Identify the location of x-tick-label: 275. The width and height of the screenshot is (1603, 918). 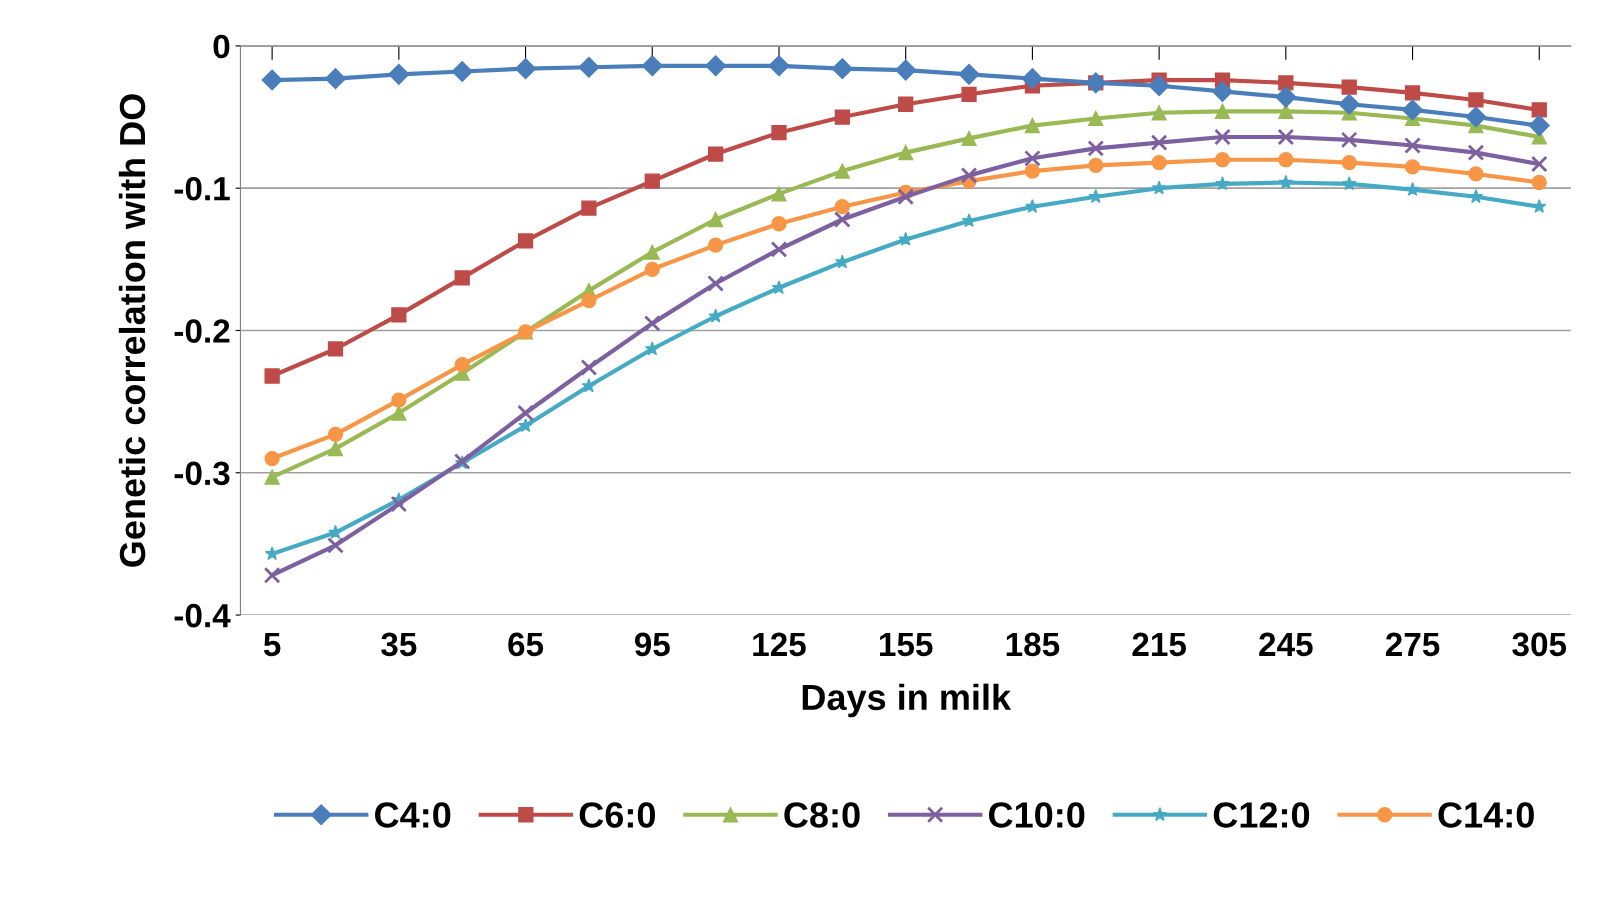
(1412, 644).